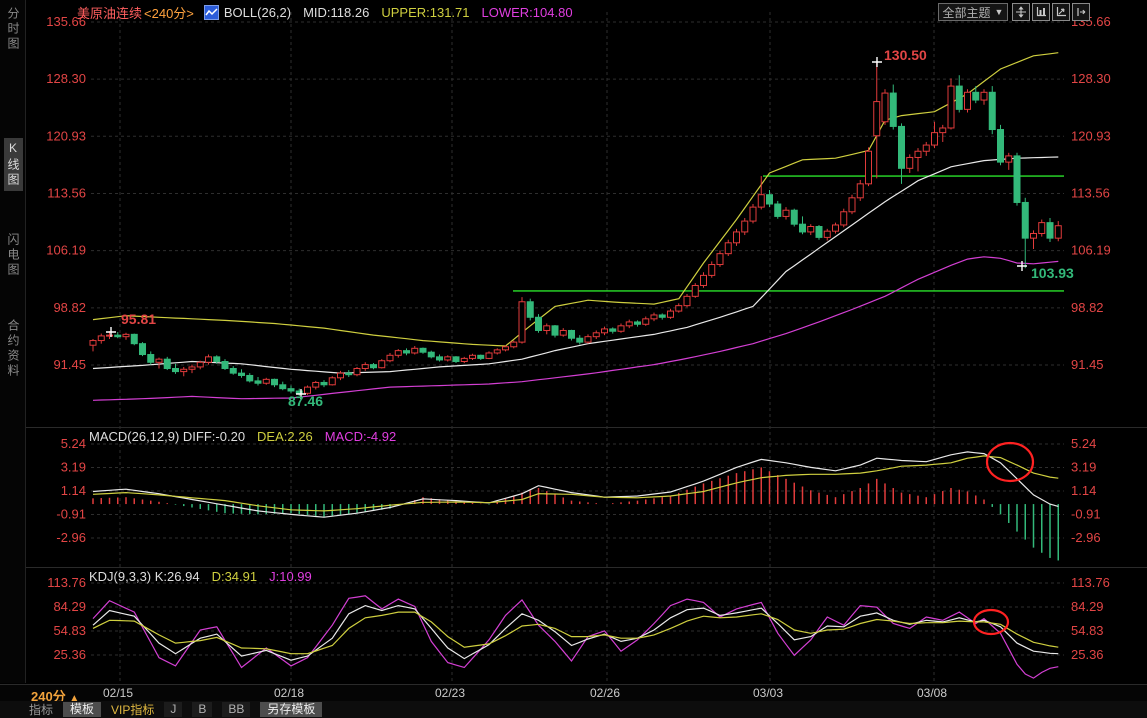 The height and width of the screenshot is (718, 1147). I want to click on boll-upper-value: UPPER:131.71, so click(425, 12).